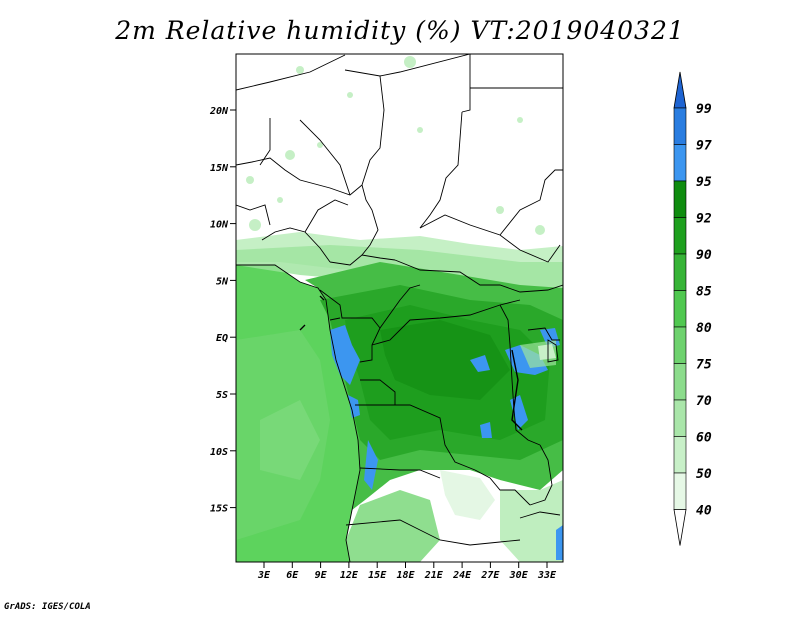 Image resolution: width=800 pixels, height=618 pixels. I want to click on colorbar-label: 75, so click(704, 365).